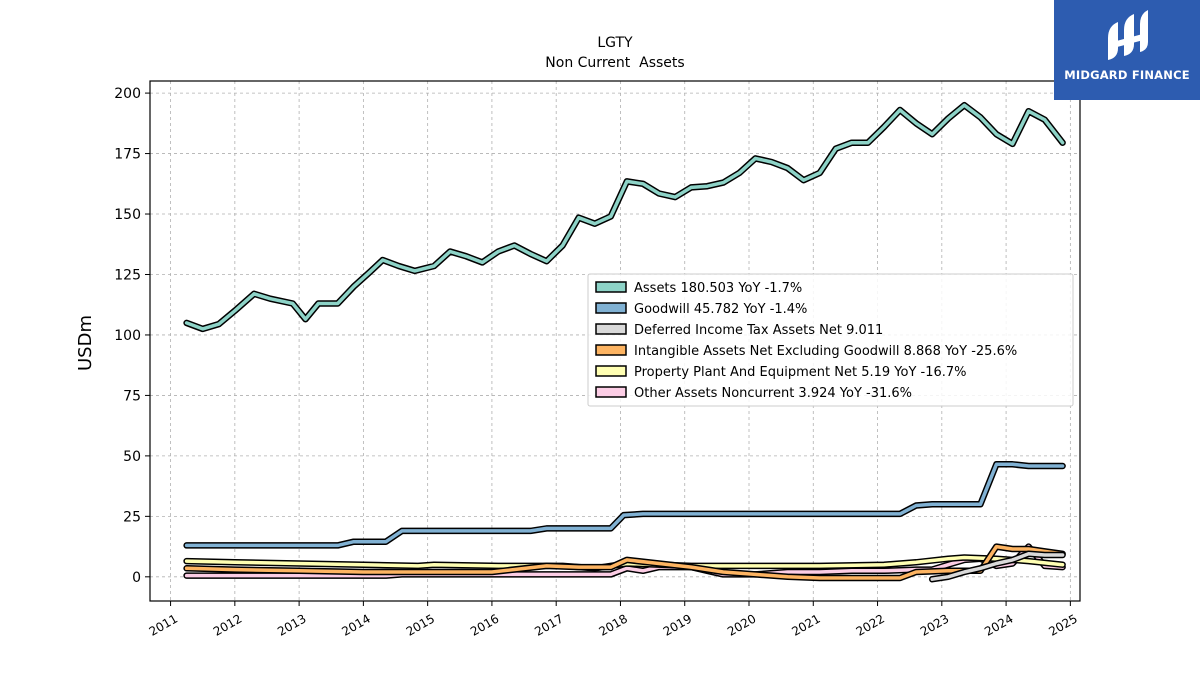  What do you see at coordinates (127, 275) in the screenshot?
I see `y-tick-label: 125` at bounding box center [127, 275].